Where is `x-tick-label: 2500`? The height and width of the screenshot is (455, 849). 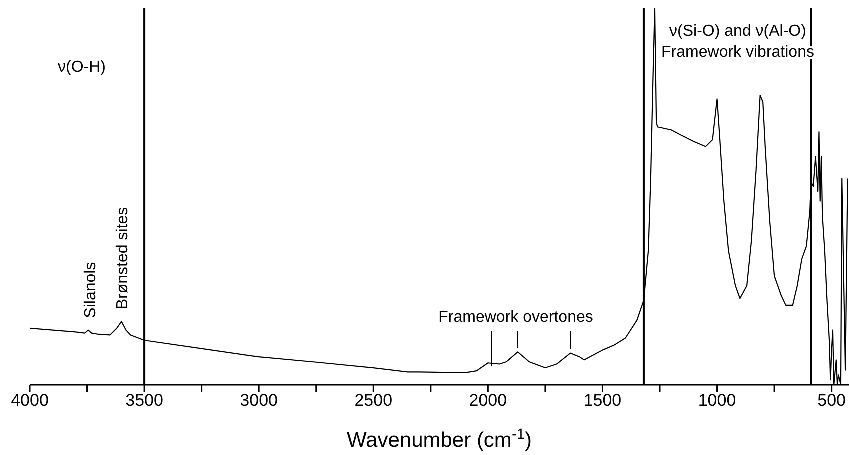
x-tick-label: 2500 is located at coordinates (373, 400).